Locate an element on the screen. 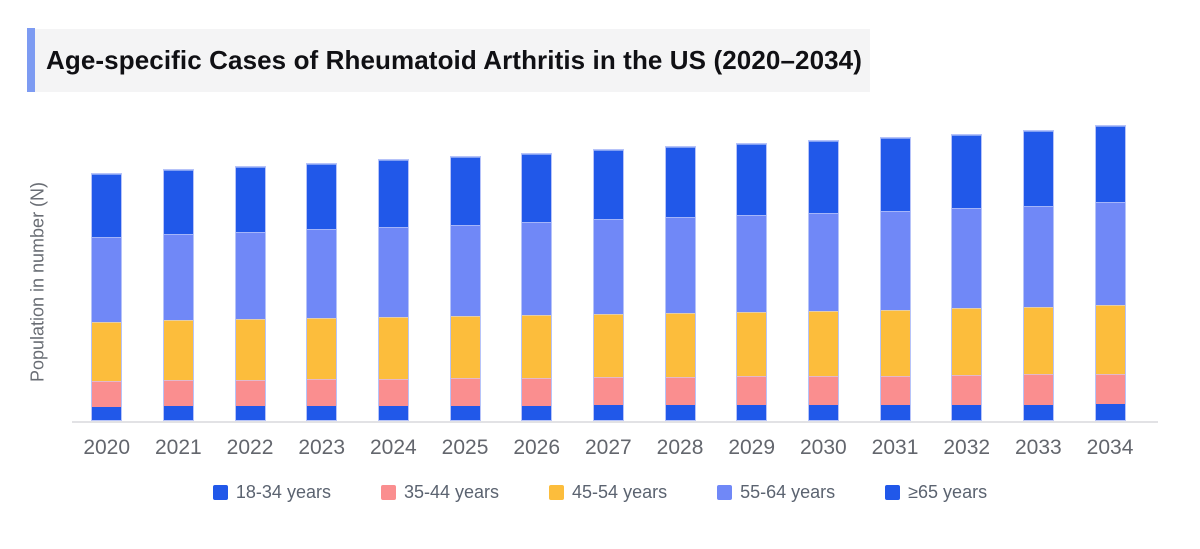  bar-stack-2027 is located at coordinates (608, 285).